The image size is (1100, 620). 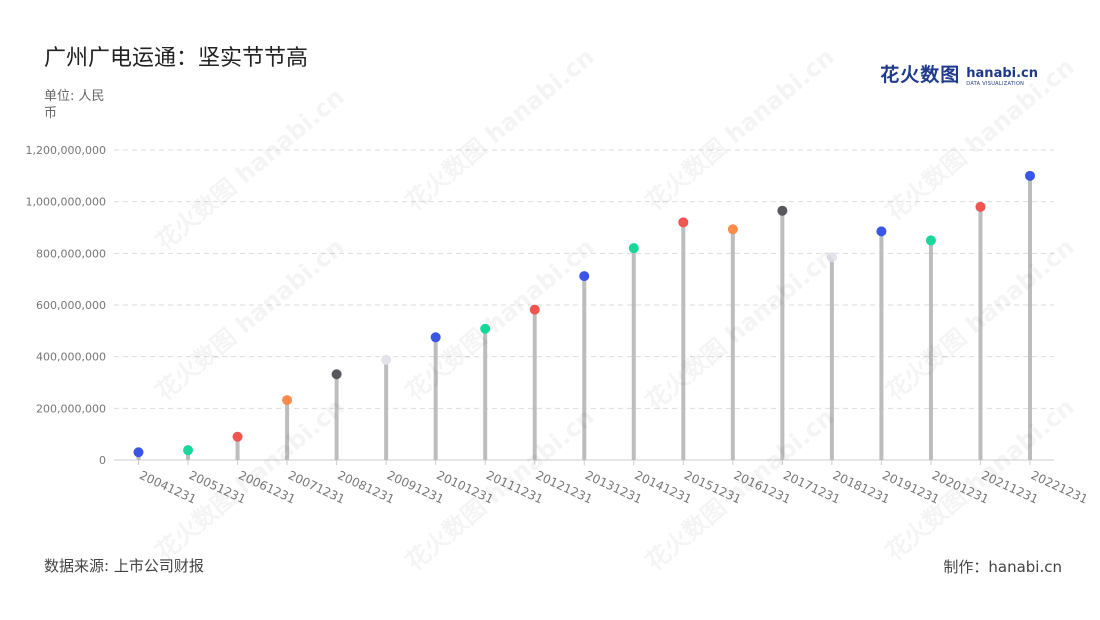 What do you see at coordinates (66, 202) in the screenshot?
I see `y-tick-label: 1,000,000,000` at bounding box center [66, 202].